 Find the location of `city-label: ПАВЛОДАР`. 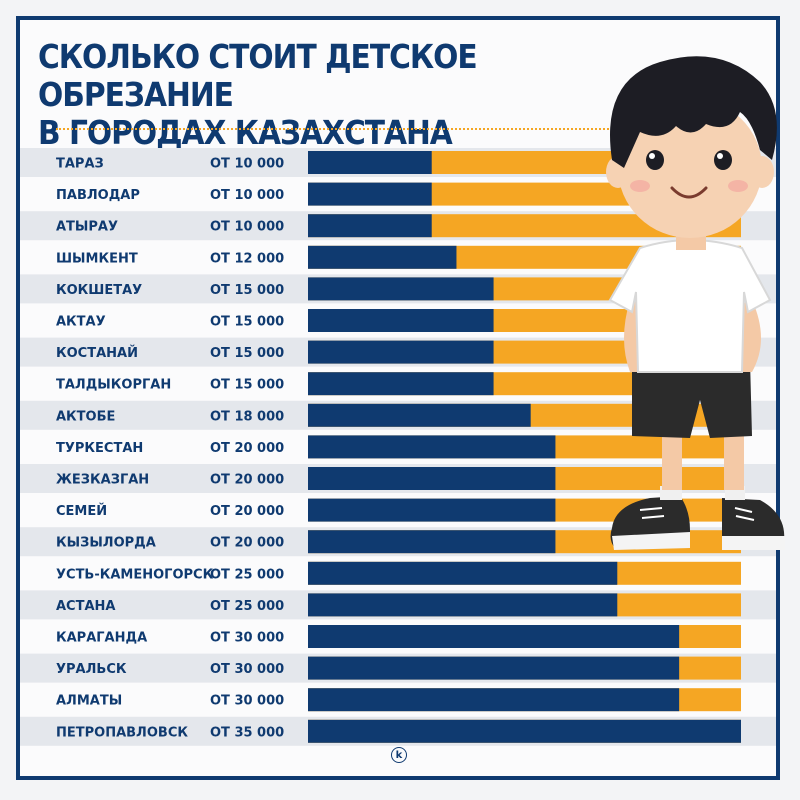

city-label: ПАВЛОДАР is located at coordinates (98, 195).